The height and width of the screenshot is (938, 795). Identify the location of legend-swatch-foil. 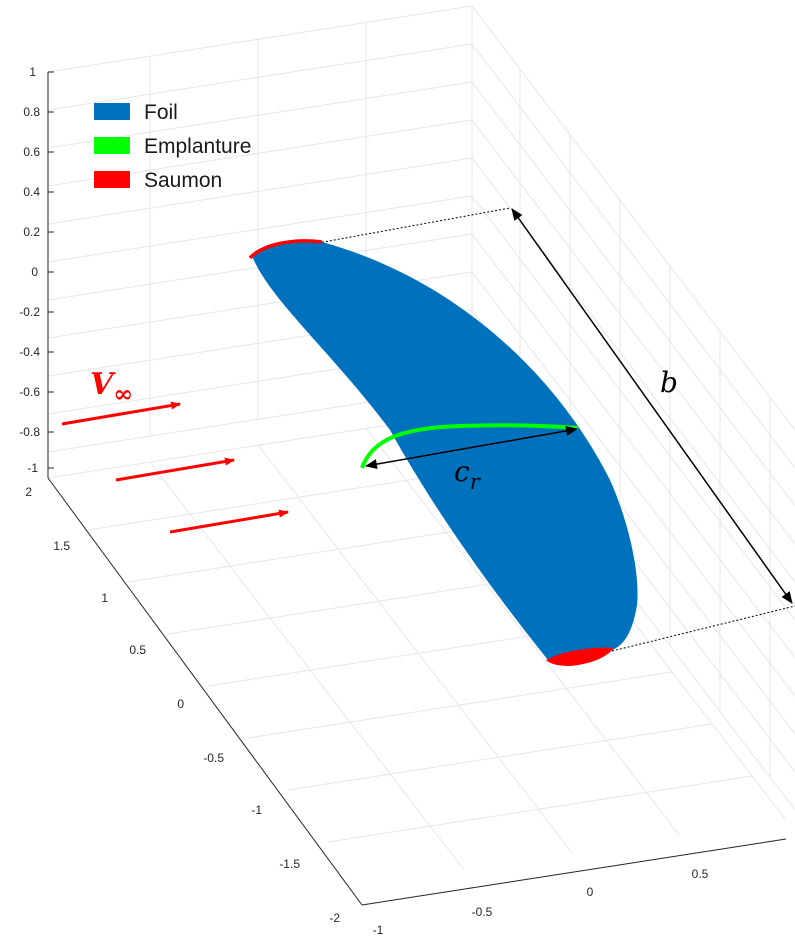
(112, 111).